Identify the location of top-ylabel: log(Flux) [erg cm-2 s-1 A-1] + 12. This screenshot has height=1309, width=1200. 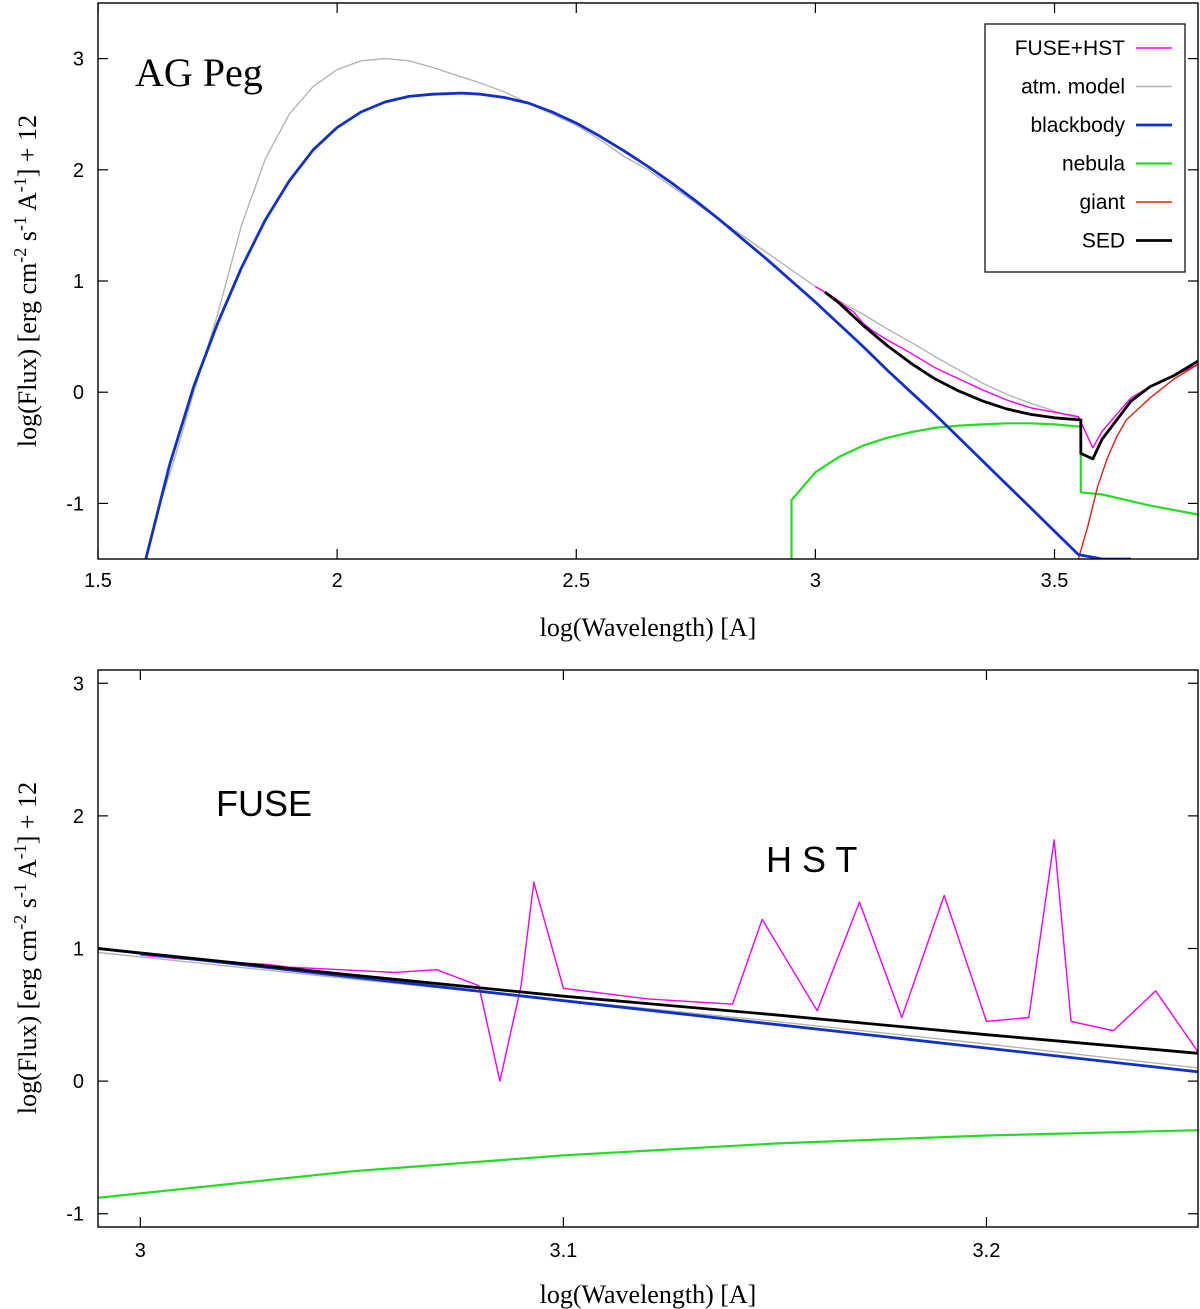
(26, 281).